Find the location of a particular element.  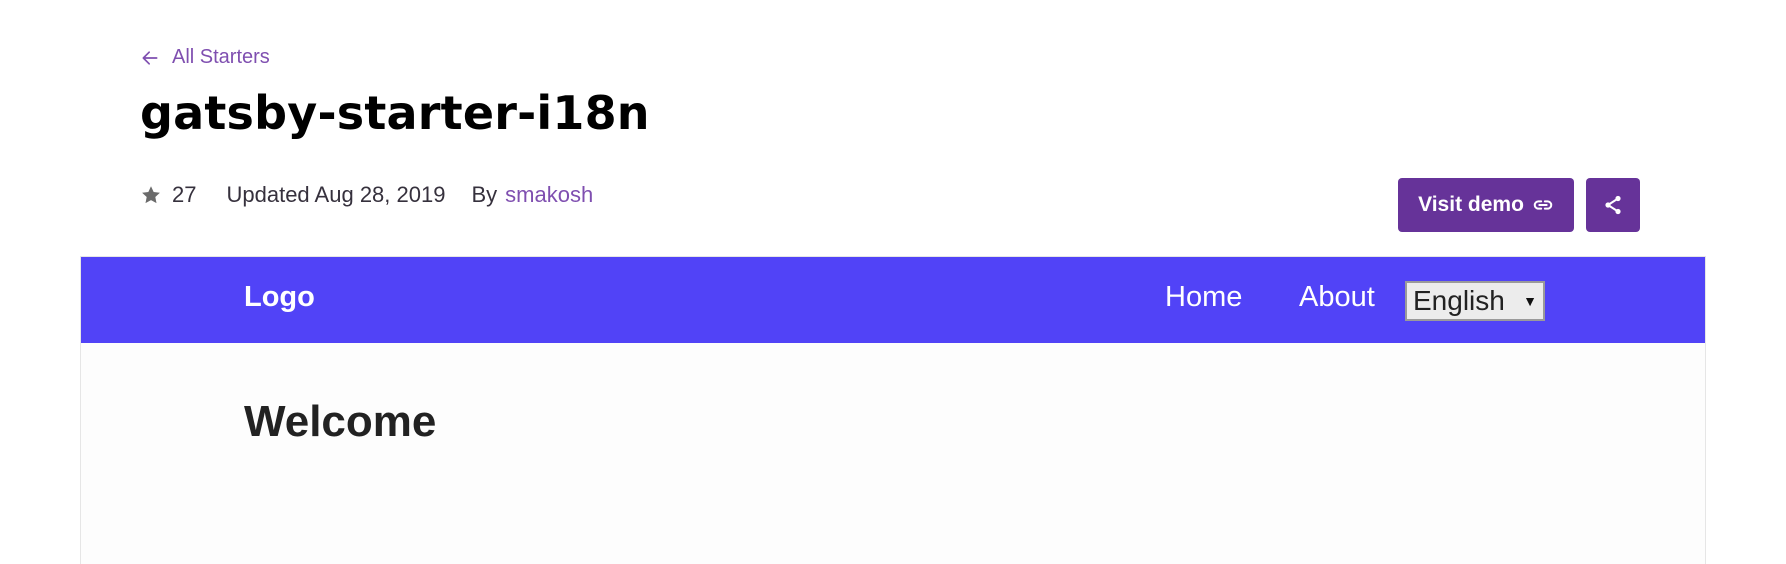

visit-demo-label: Visit demo is located at coordinates (1471, 204).